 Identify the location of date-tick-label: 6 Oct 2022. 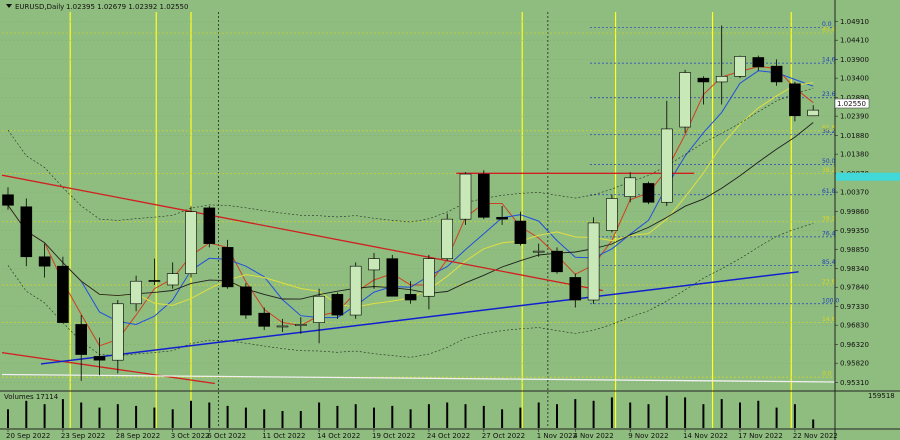
(226, 436).